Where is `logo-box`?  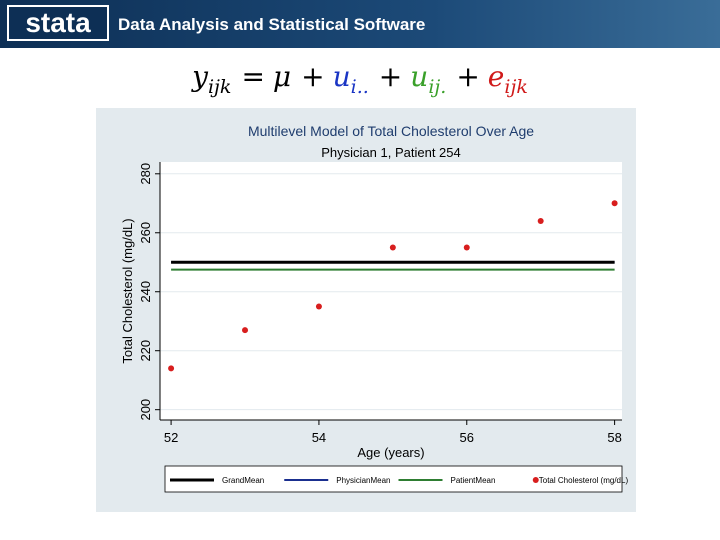 logo-box is located at coordinates (58, 23).